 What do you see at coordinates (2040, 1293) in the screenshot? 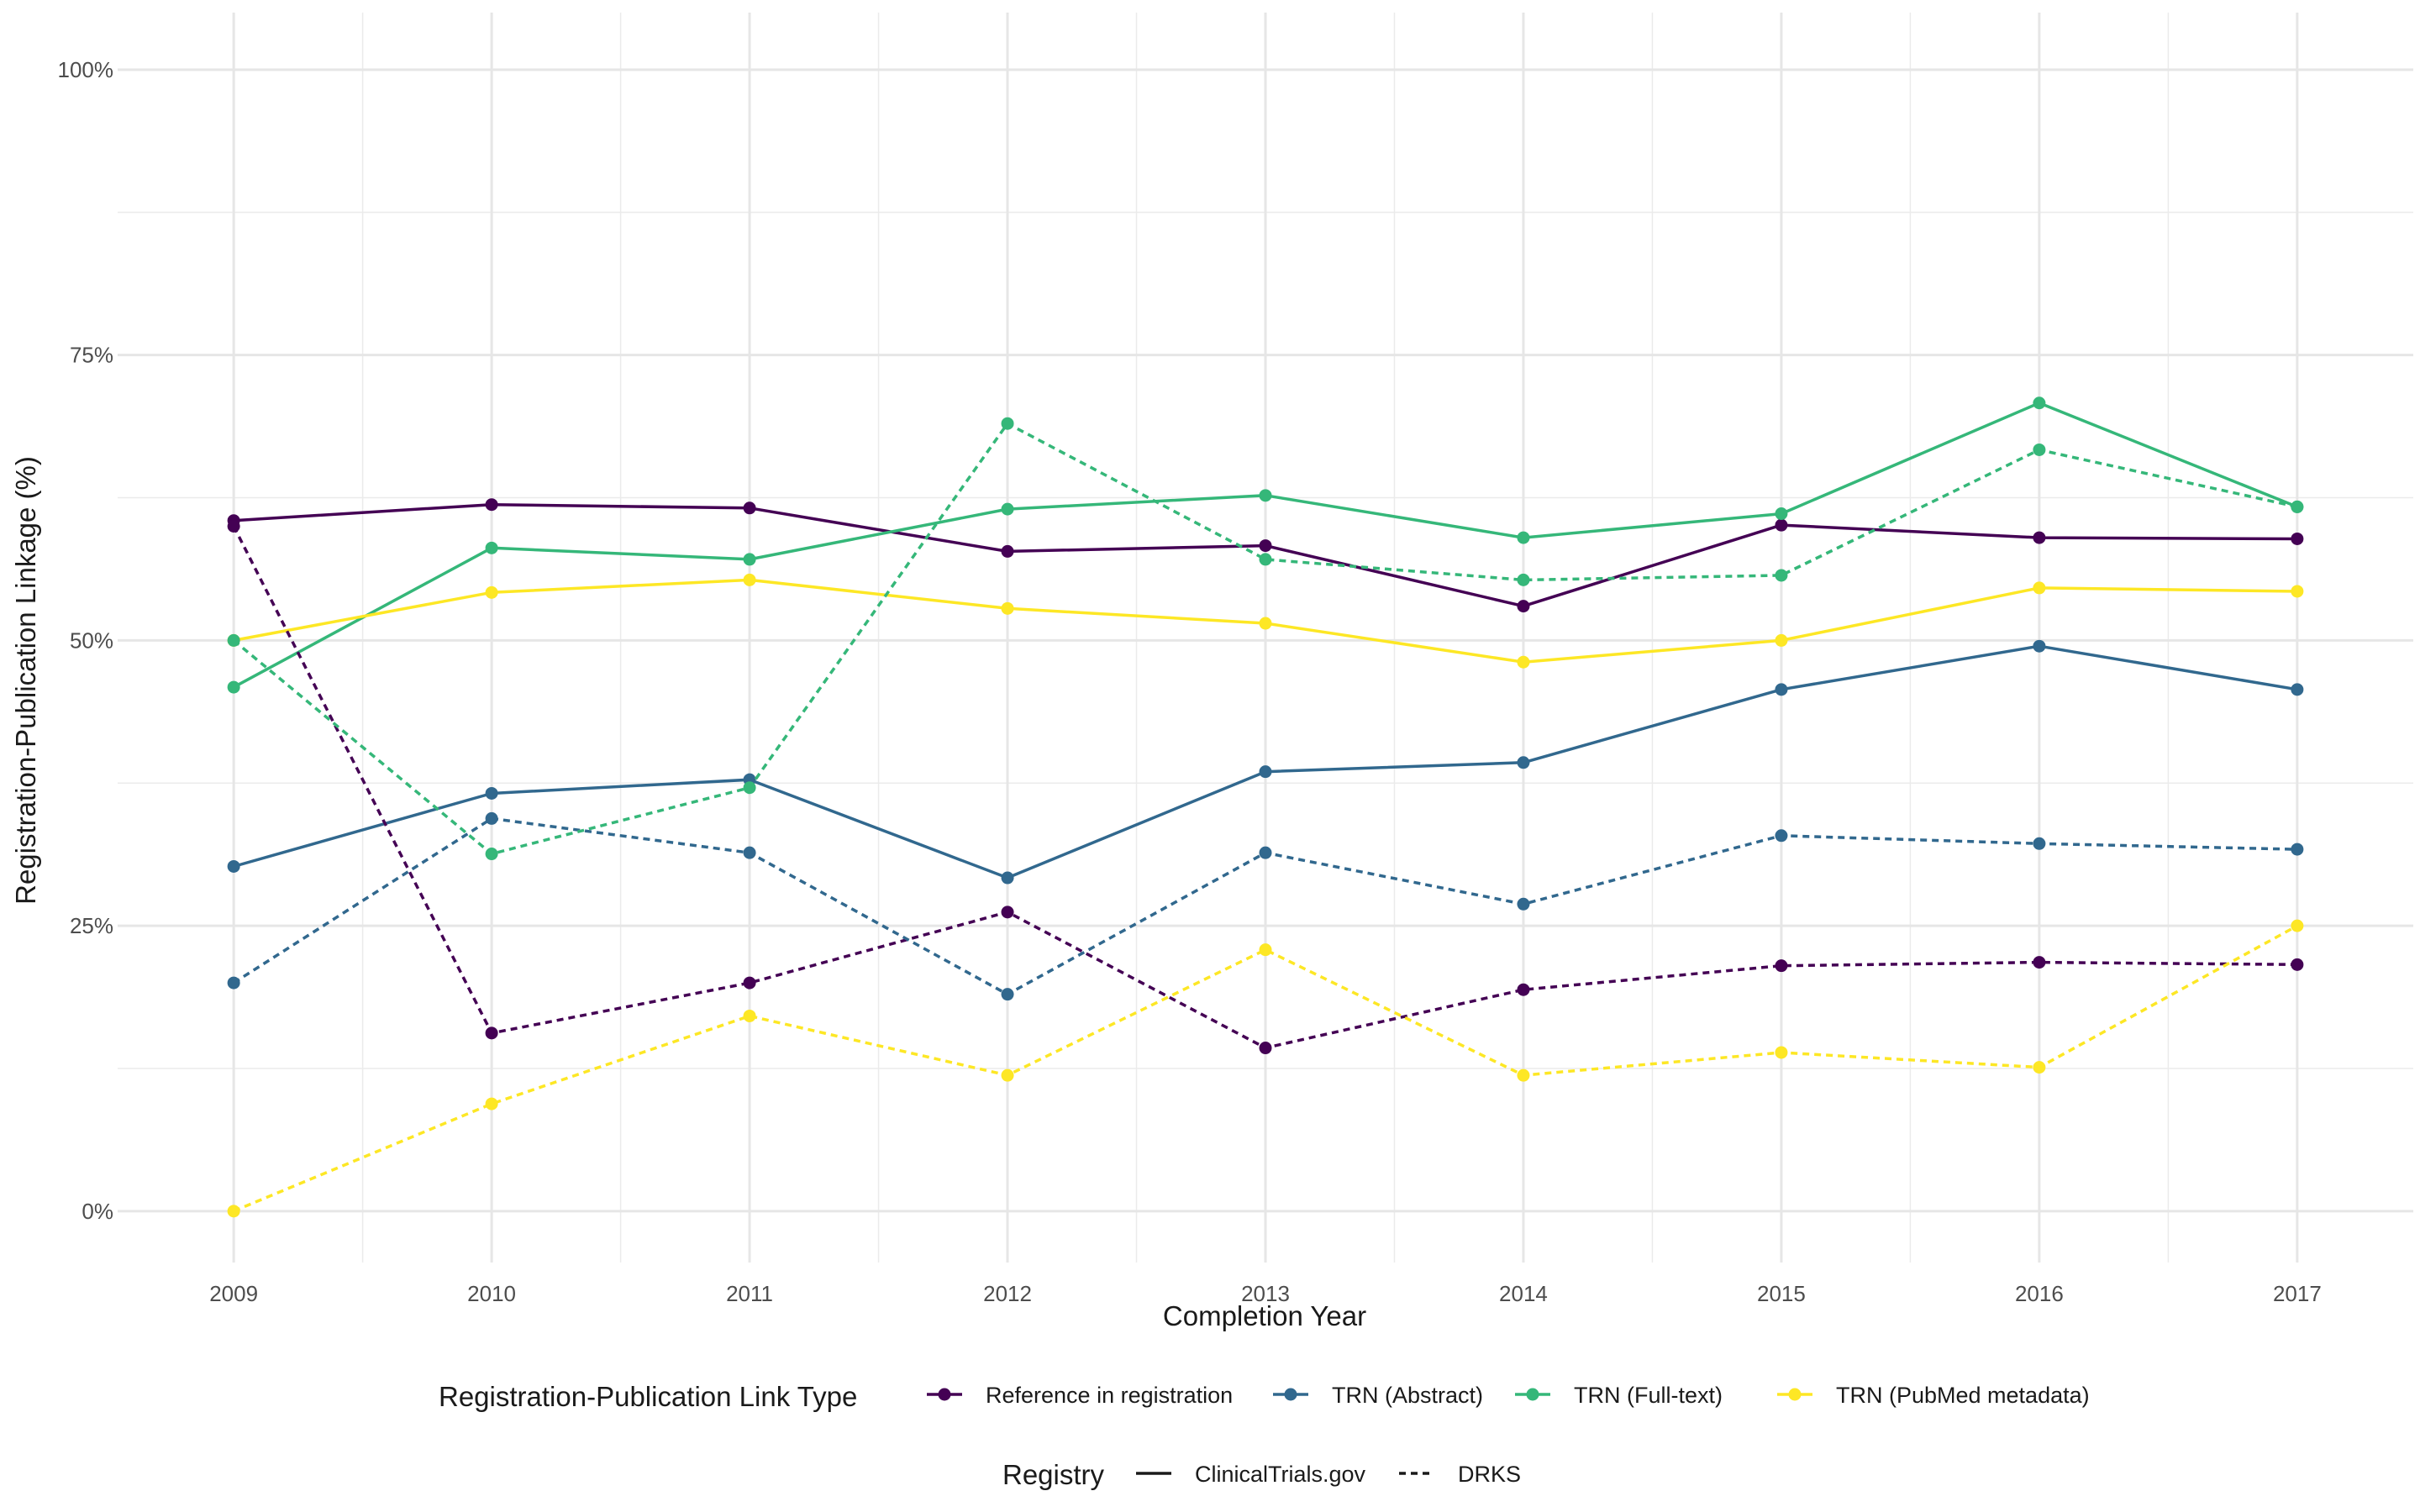
I see `x-tick-label: 2016` at bounding box center [2040, 1293].